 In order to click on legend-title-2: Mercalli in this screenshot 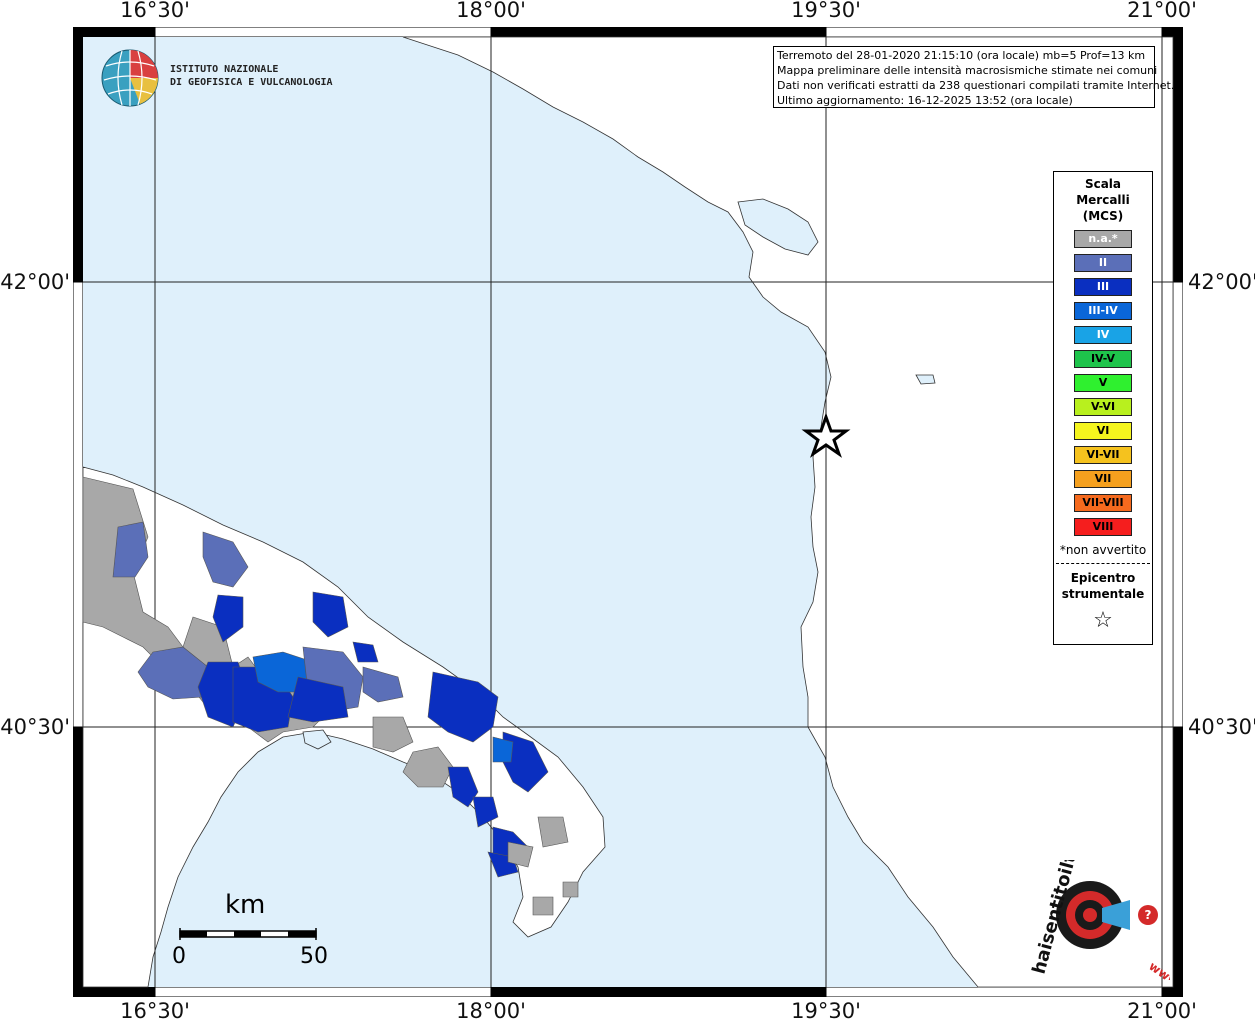, I will do `click(1103, 200)`.